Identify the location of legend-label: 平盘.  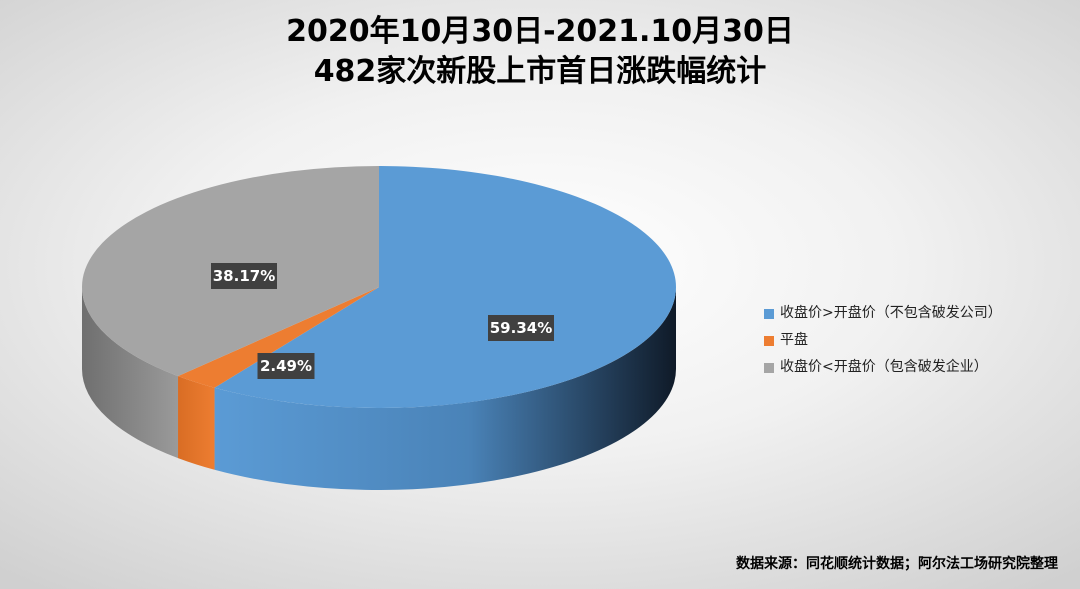
(794, 340).